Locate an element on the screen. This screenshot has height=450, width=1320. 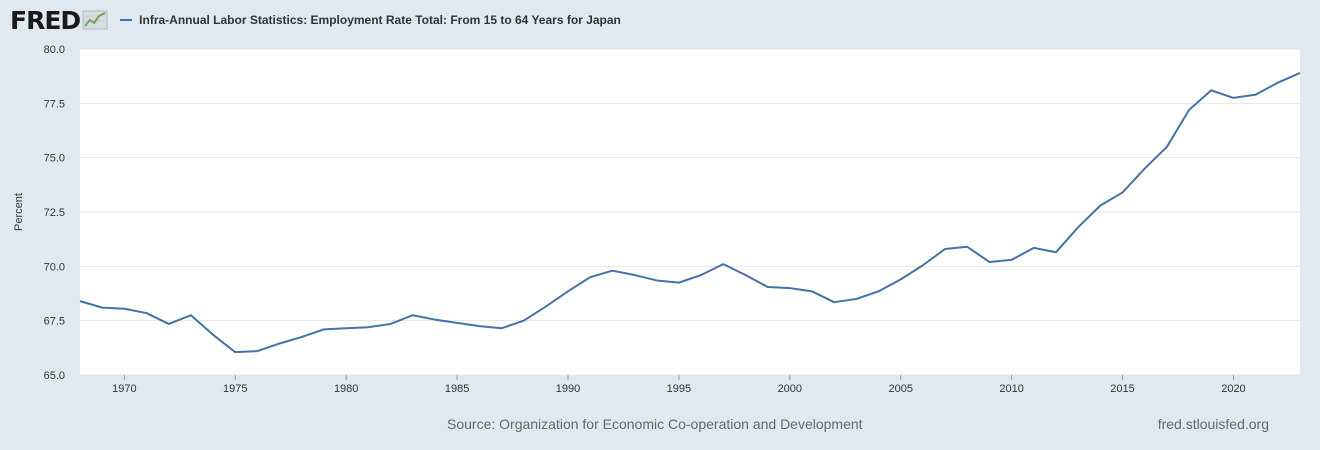
x-tick-label: 1990 is located at coordinates (568, 389).